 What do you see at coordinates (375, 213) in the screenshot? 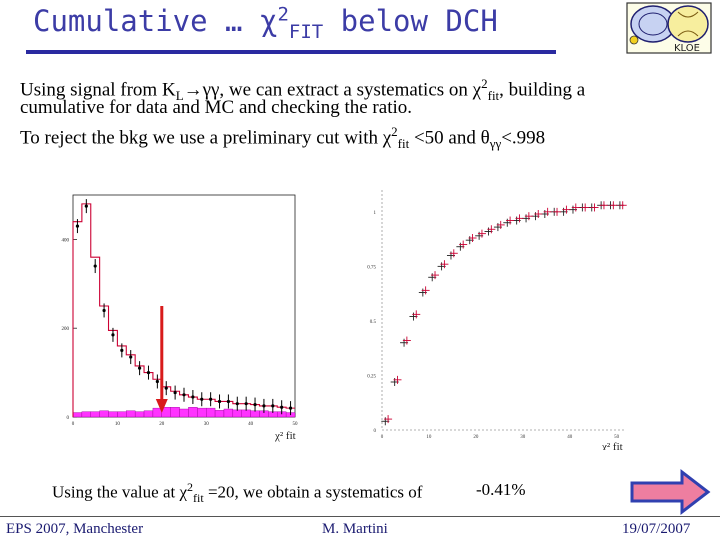
I see `y-tick-label: 1` at bounding box center [375, 213].